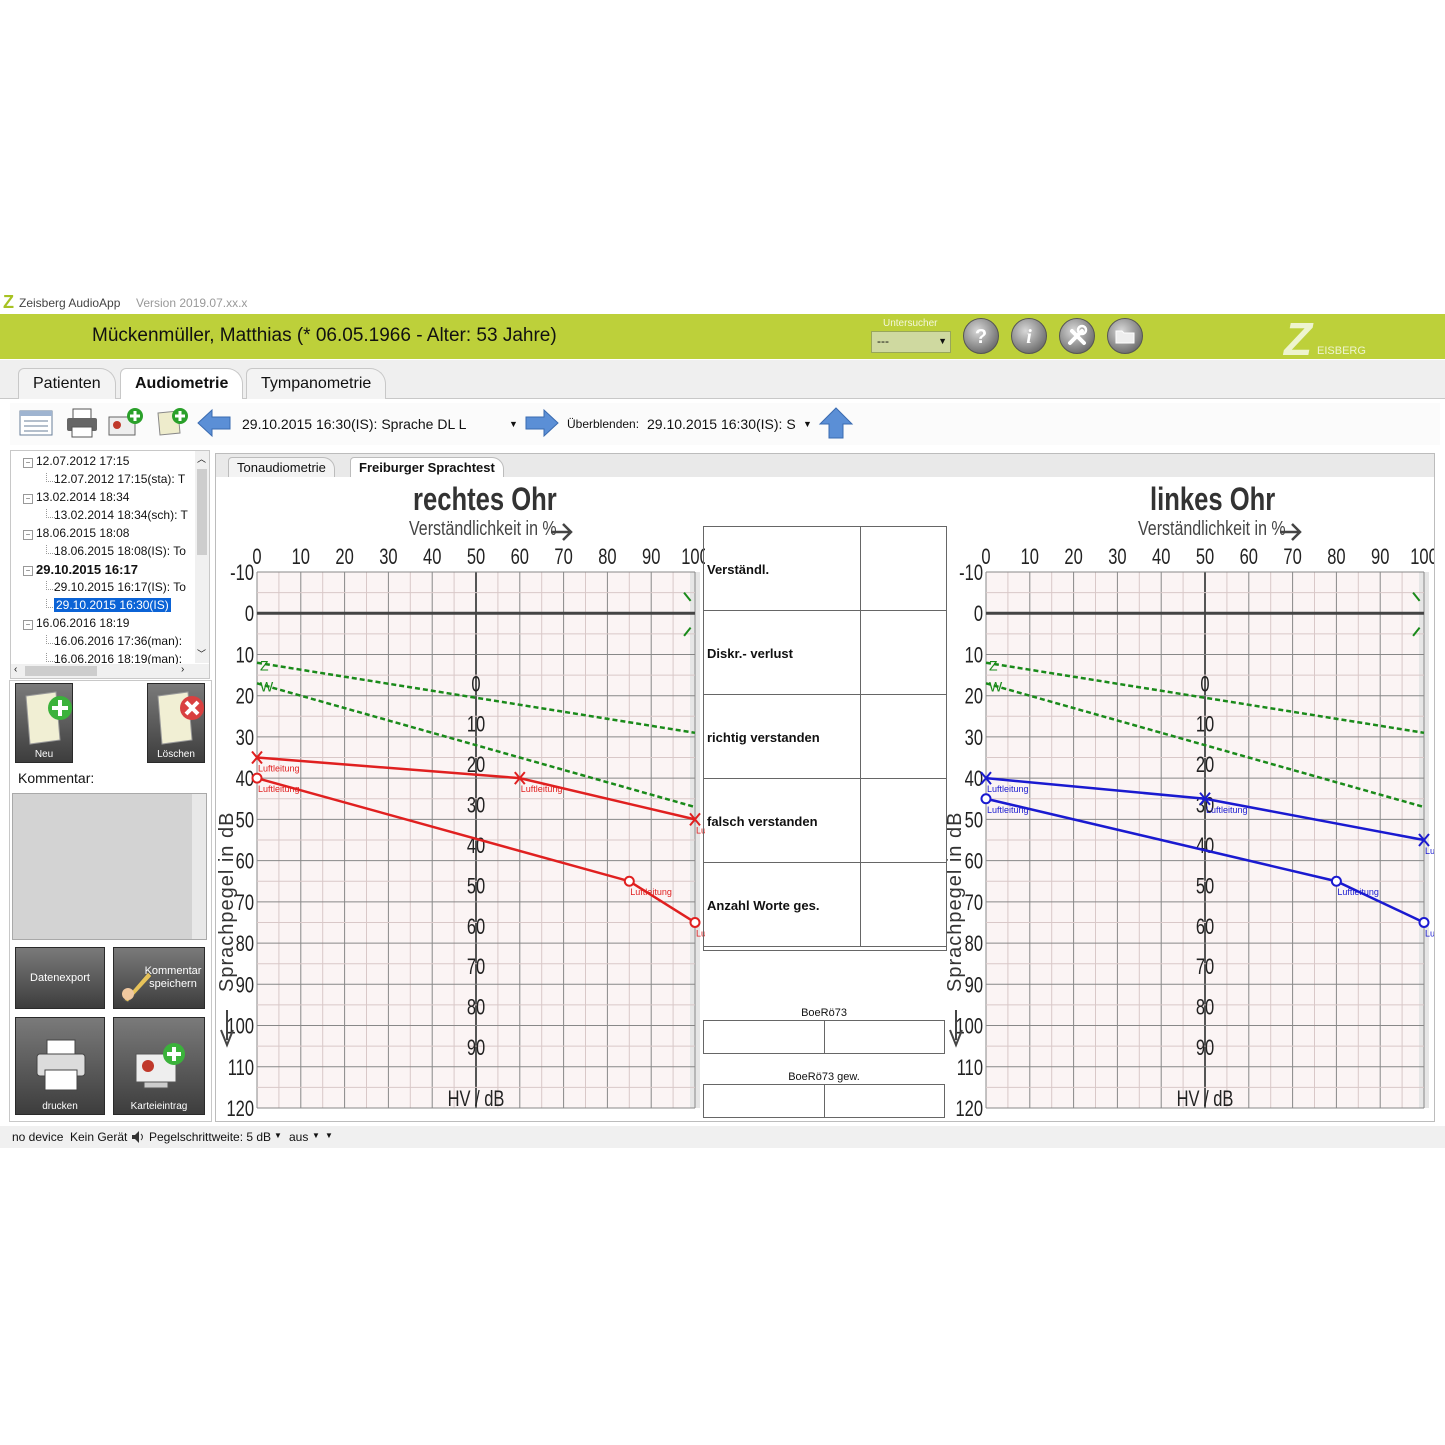  I want to click on hv-tick-label: 80, so click(476, 1007).